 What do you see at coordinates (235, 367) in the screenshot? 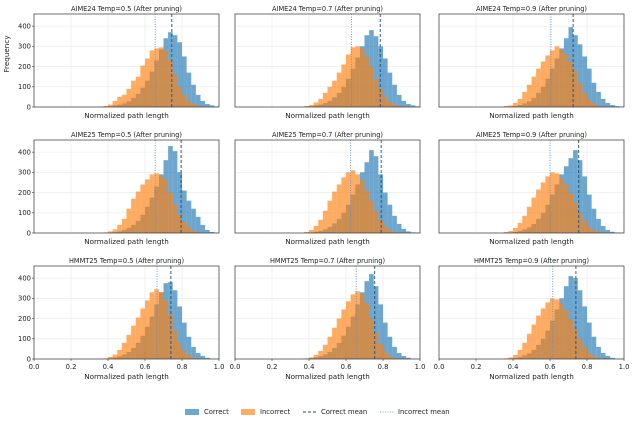
I see `x-tick-label: 0.0` at bounding box center [235, 367].